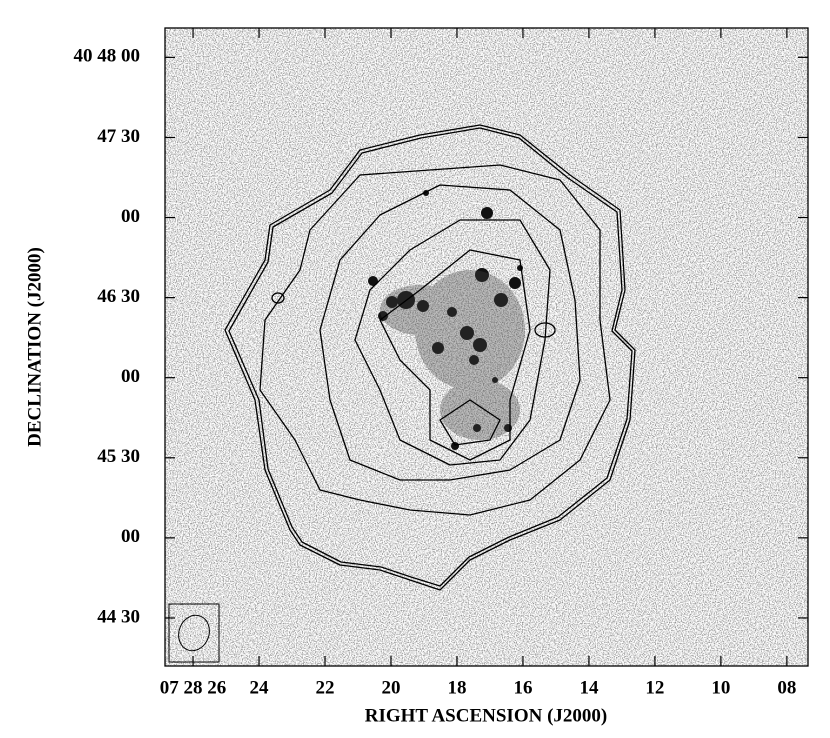 This screenshot has height=738, width=830. I want to click on beam, so click(194, 633).